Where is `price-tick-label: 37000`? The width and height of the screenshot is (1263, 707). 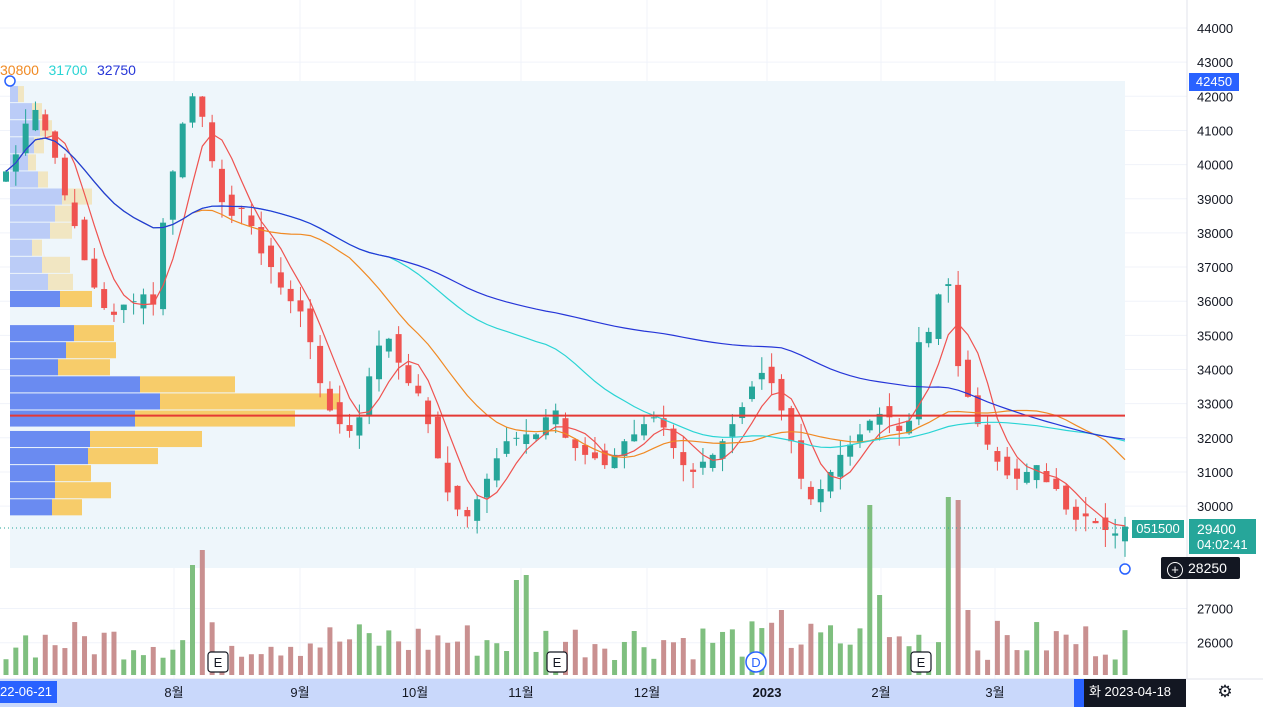 price-tick-label: 37000 is located at coordinates (1215, 267).